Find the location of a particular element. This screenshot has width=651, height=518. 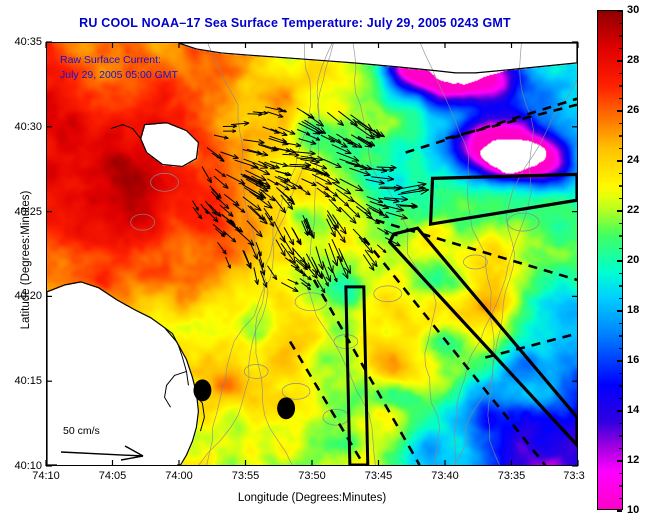

coastline is located at coordinates (126, 131).